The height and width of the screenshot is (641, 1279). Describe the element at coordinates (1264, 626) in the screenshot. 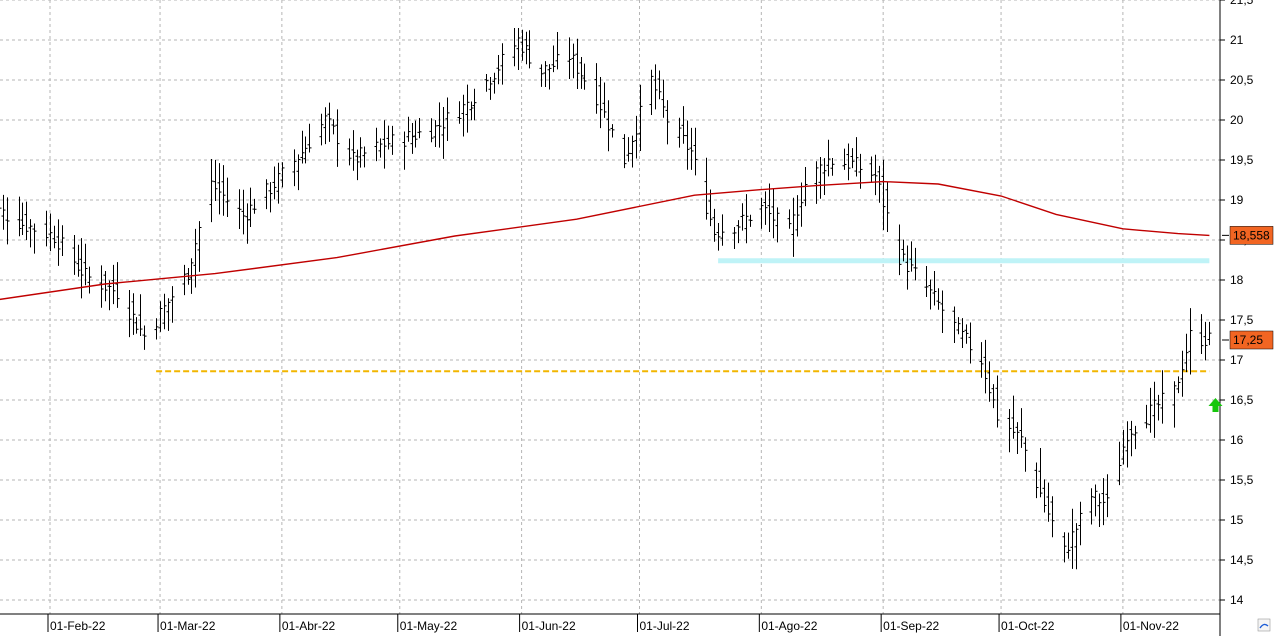

I see `corner-logo-swoosh` at that location.